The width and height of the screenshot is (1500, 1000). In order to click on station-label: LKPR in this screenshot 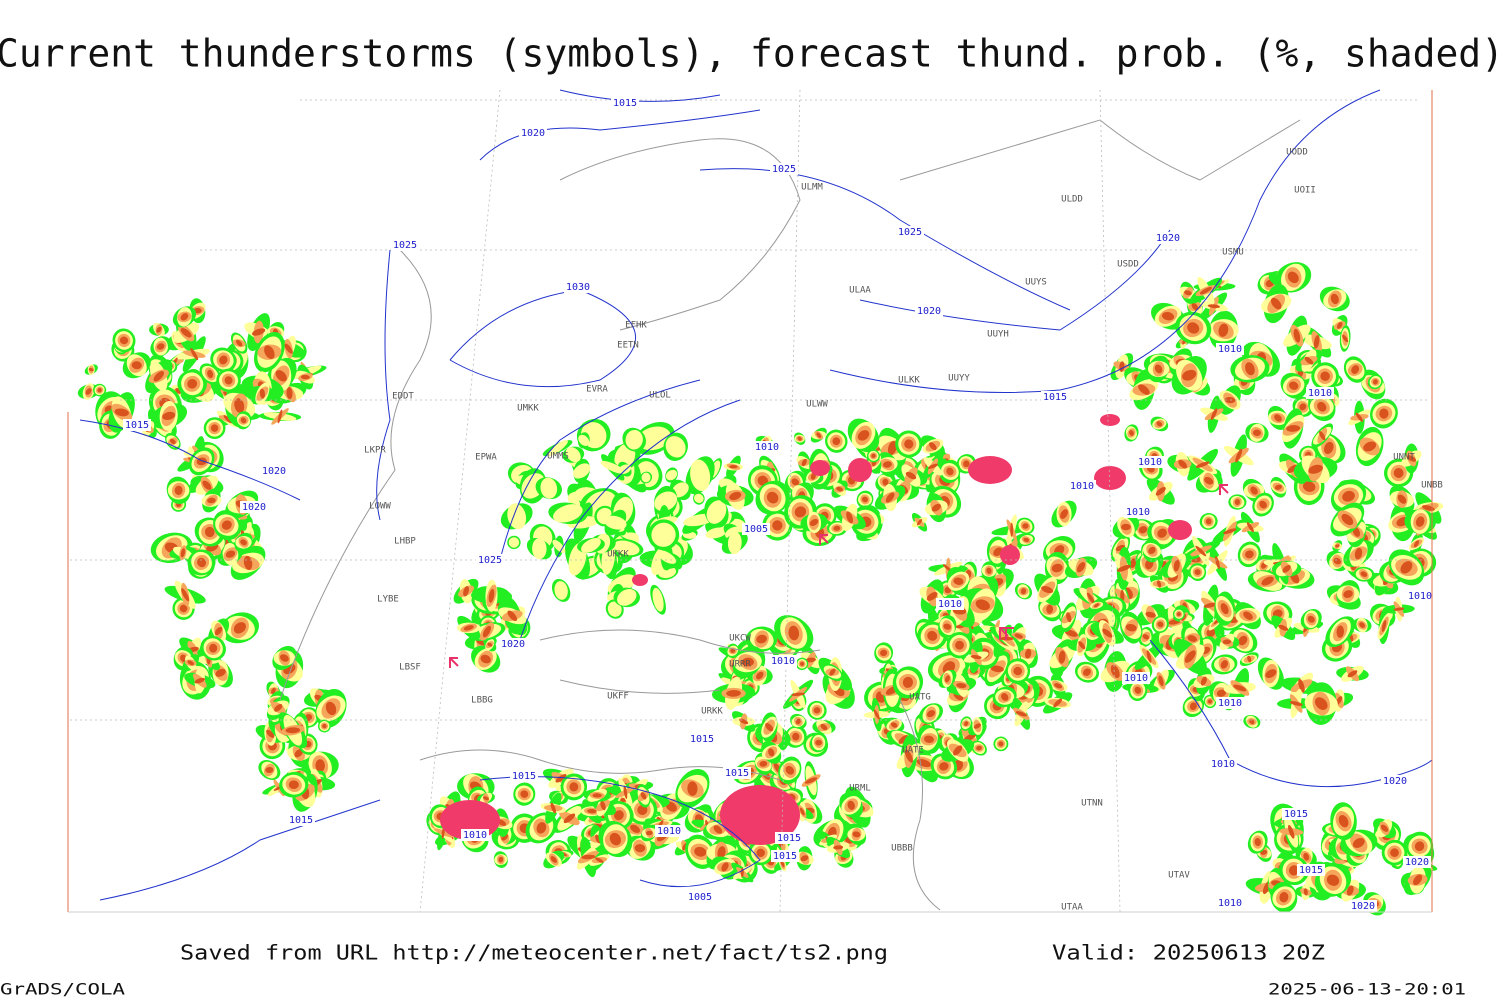, I will do `click(375, 451)`.